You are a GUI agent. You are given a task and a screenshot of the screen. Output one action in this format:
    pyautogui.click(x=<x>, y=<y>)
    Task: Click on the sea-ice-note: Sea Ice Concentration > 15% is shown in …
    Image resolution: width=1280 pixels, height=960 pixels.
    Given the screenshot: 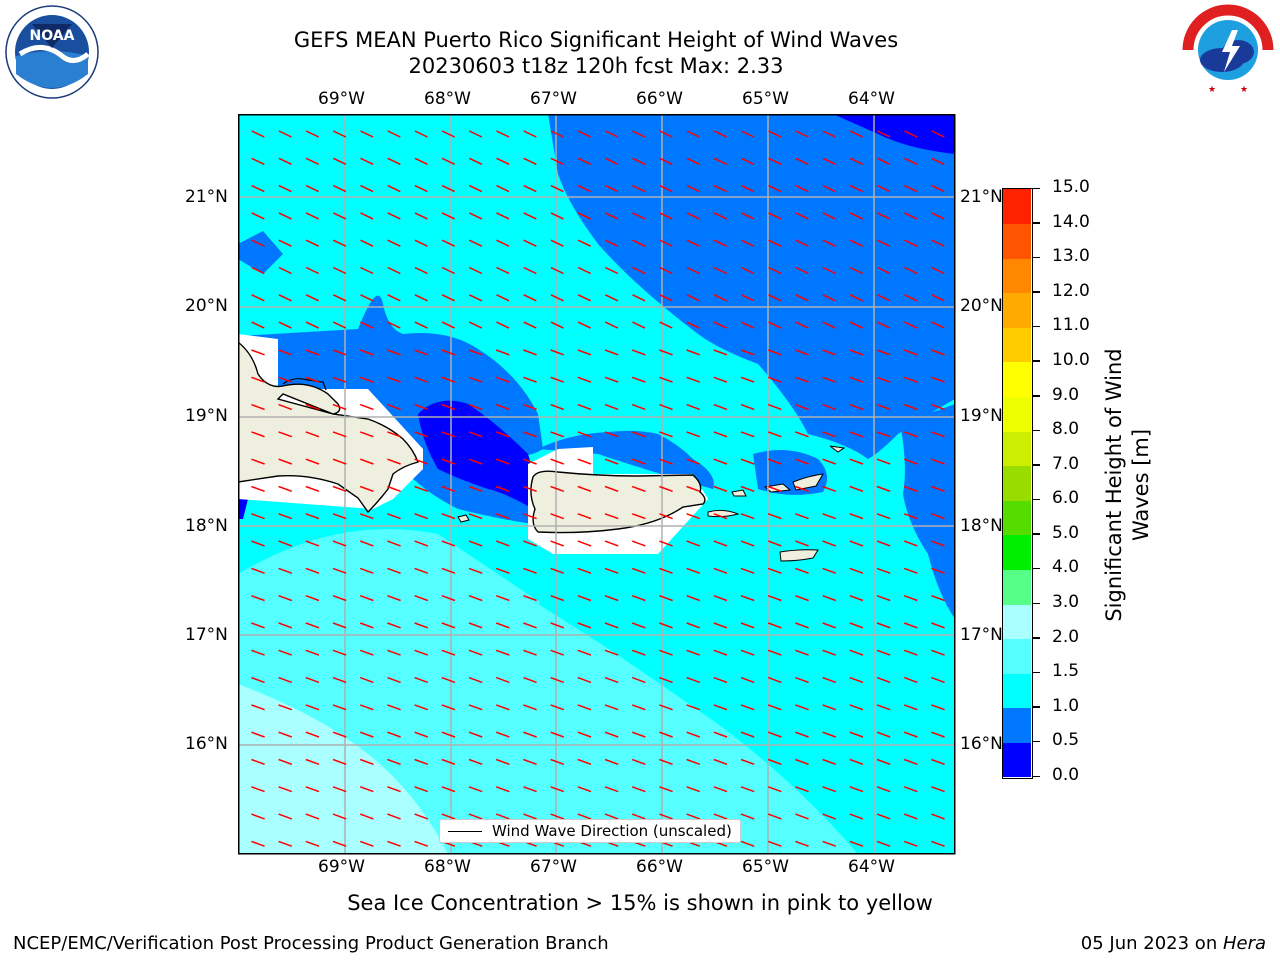 What is the action you would take?
    pyautogui.click(x=640, y=903)
    